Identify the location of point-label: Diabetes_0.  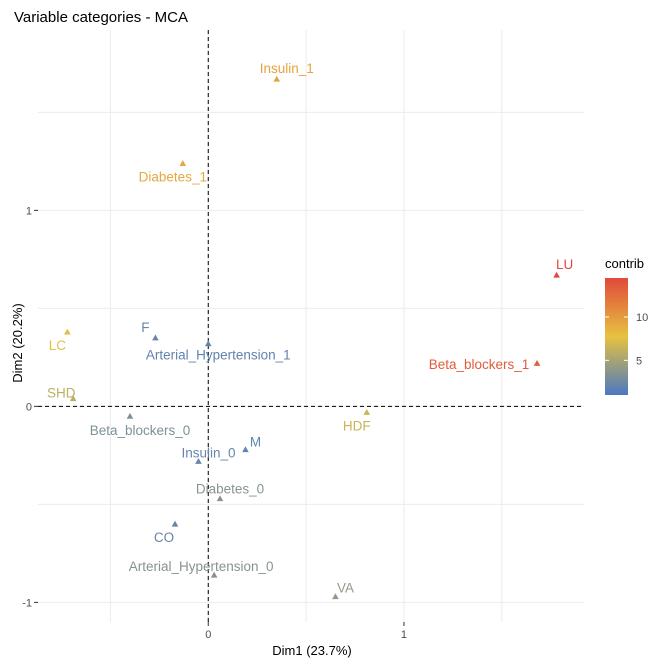
(230, 489).